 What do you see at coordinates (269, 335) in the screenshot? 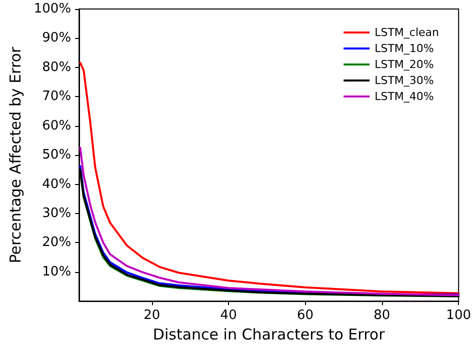
I see `x-axis-title: Distance in Characters to Error` at bounding box center [269, 335].